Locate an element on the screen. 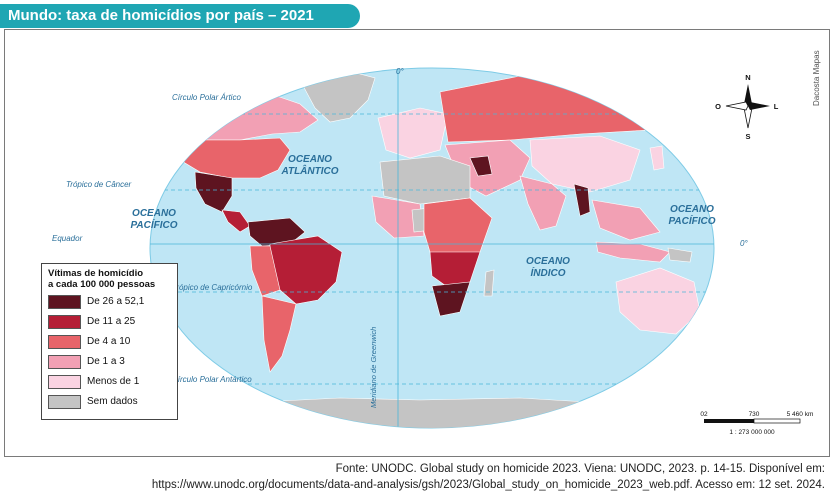  label-pacific-w-1: OCEANO is located at coordinates (154, 213).